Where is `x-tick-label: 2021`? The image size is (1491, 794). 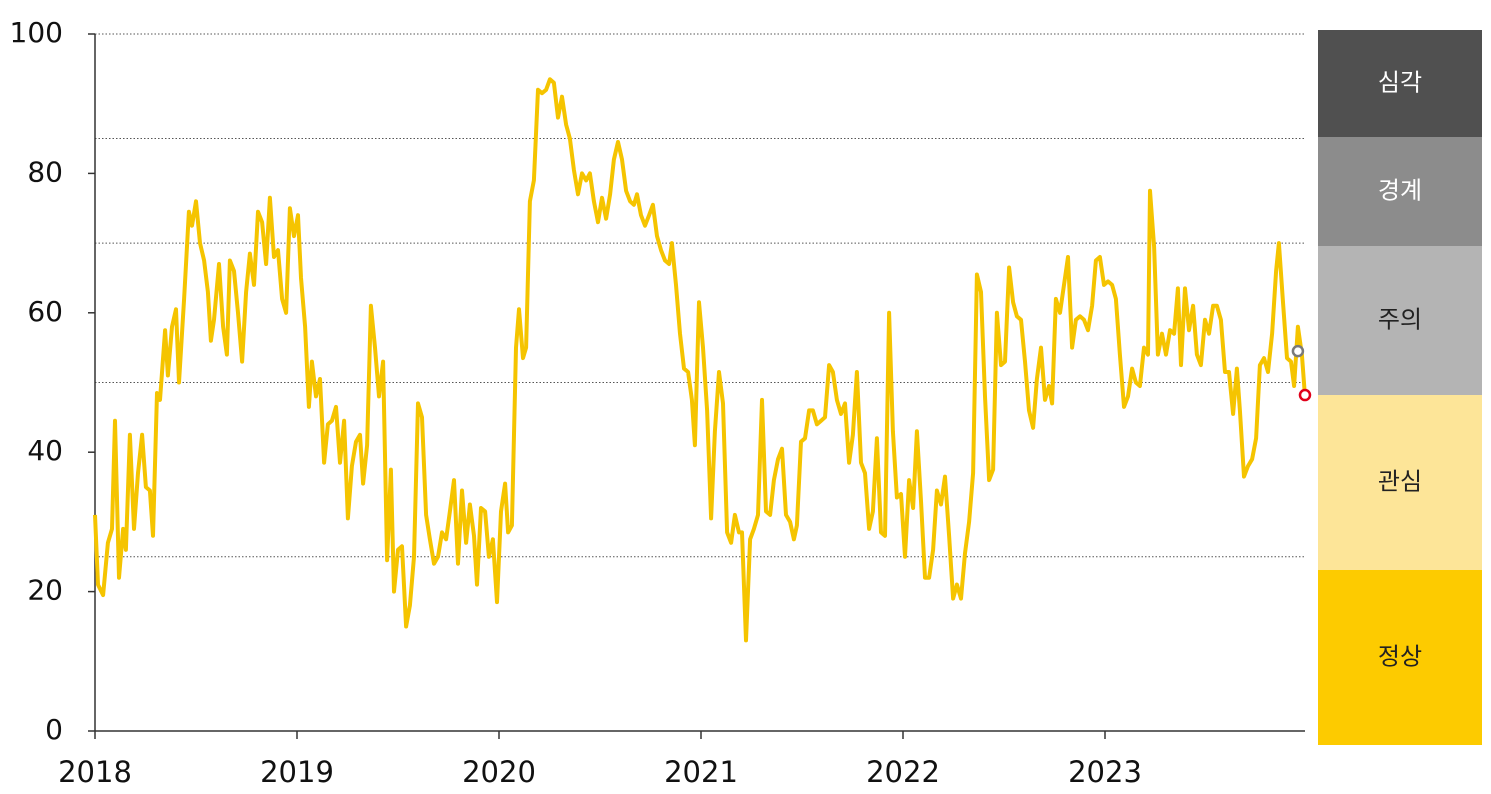
x-tick-label: 2021 is located at coordinates (701, 772).